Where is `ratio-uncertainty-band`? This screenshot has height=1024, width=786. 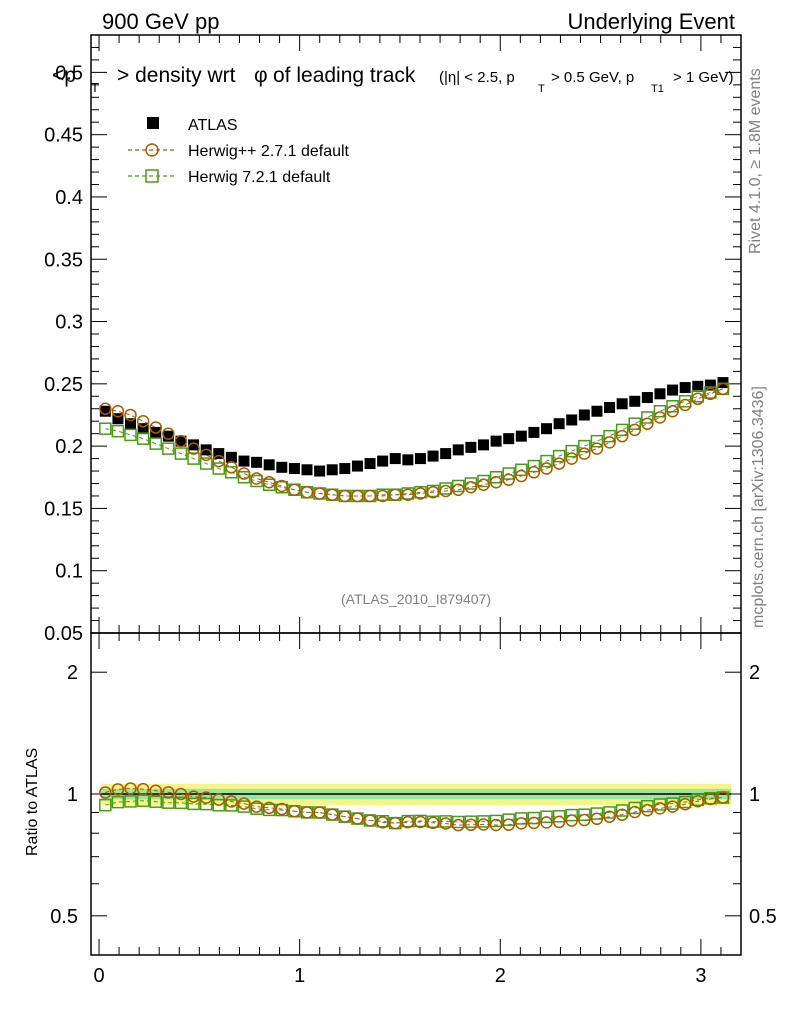
ratio-uncertainty-band is located at coordinates (416, 794).